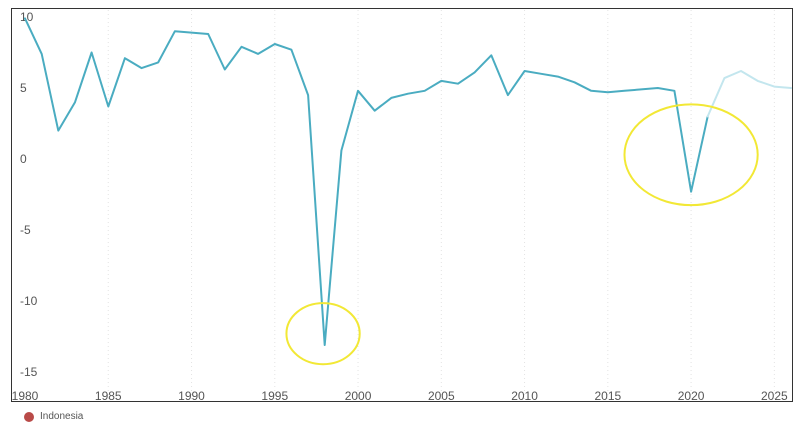 This screenshot has height=428, width=795. What do you see at coordinates (524, 396) in the screenshot?
I see `x-tick-label: 2010` at bounding box center [524, 396].